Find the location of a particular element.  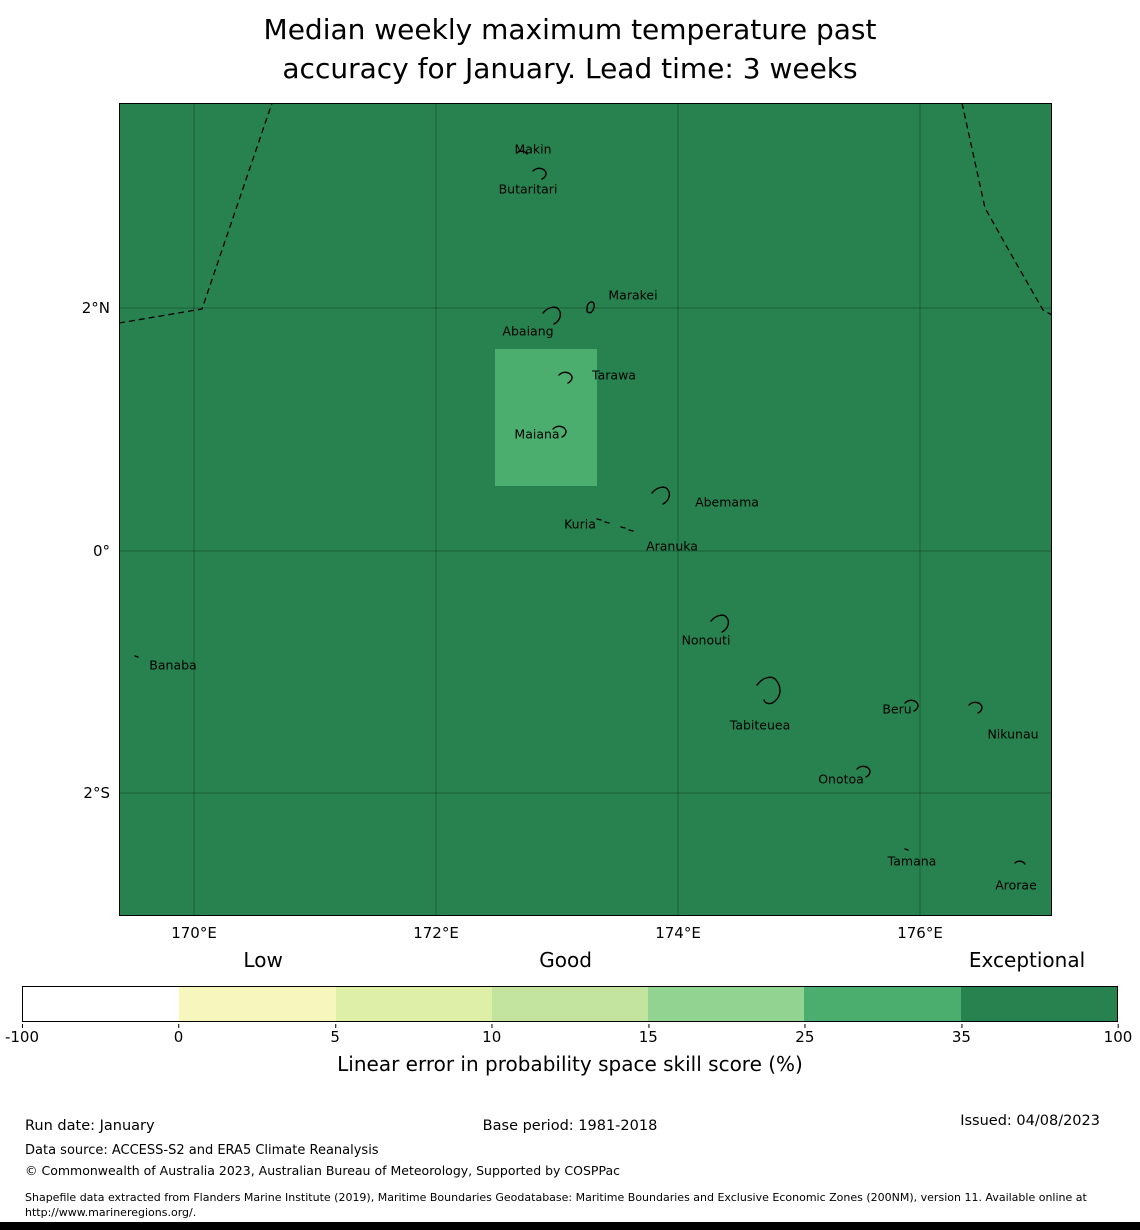

run-date-label: Run date: January is located at coordinates (90, 1126).